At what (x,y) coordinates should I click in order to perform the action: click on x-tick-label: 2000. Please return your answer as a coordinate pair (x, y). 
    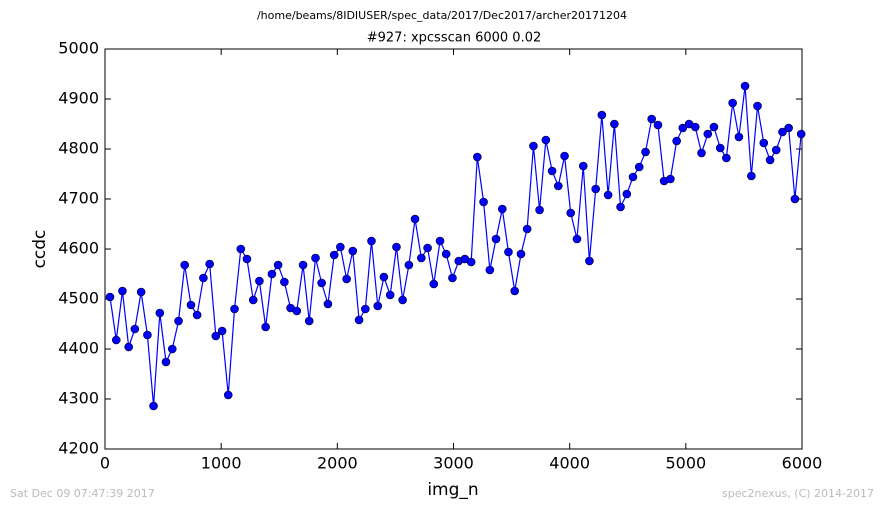
    Looking at the image, I should click on (337, 463).